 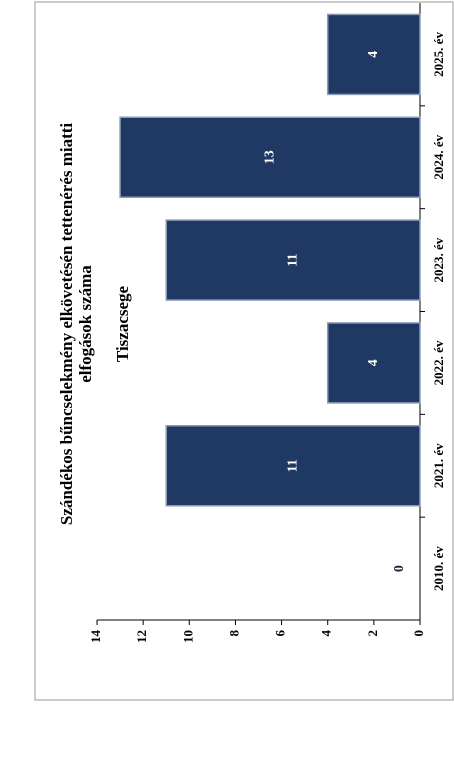 I want to click on y-tick-label: 2, so click(x=372, y=633).